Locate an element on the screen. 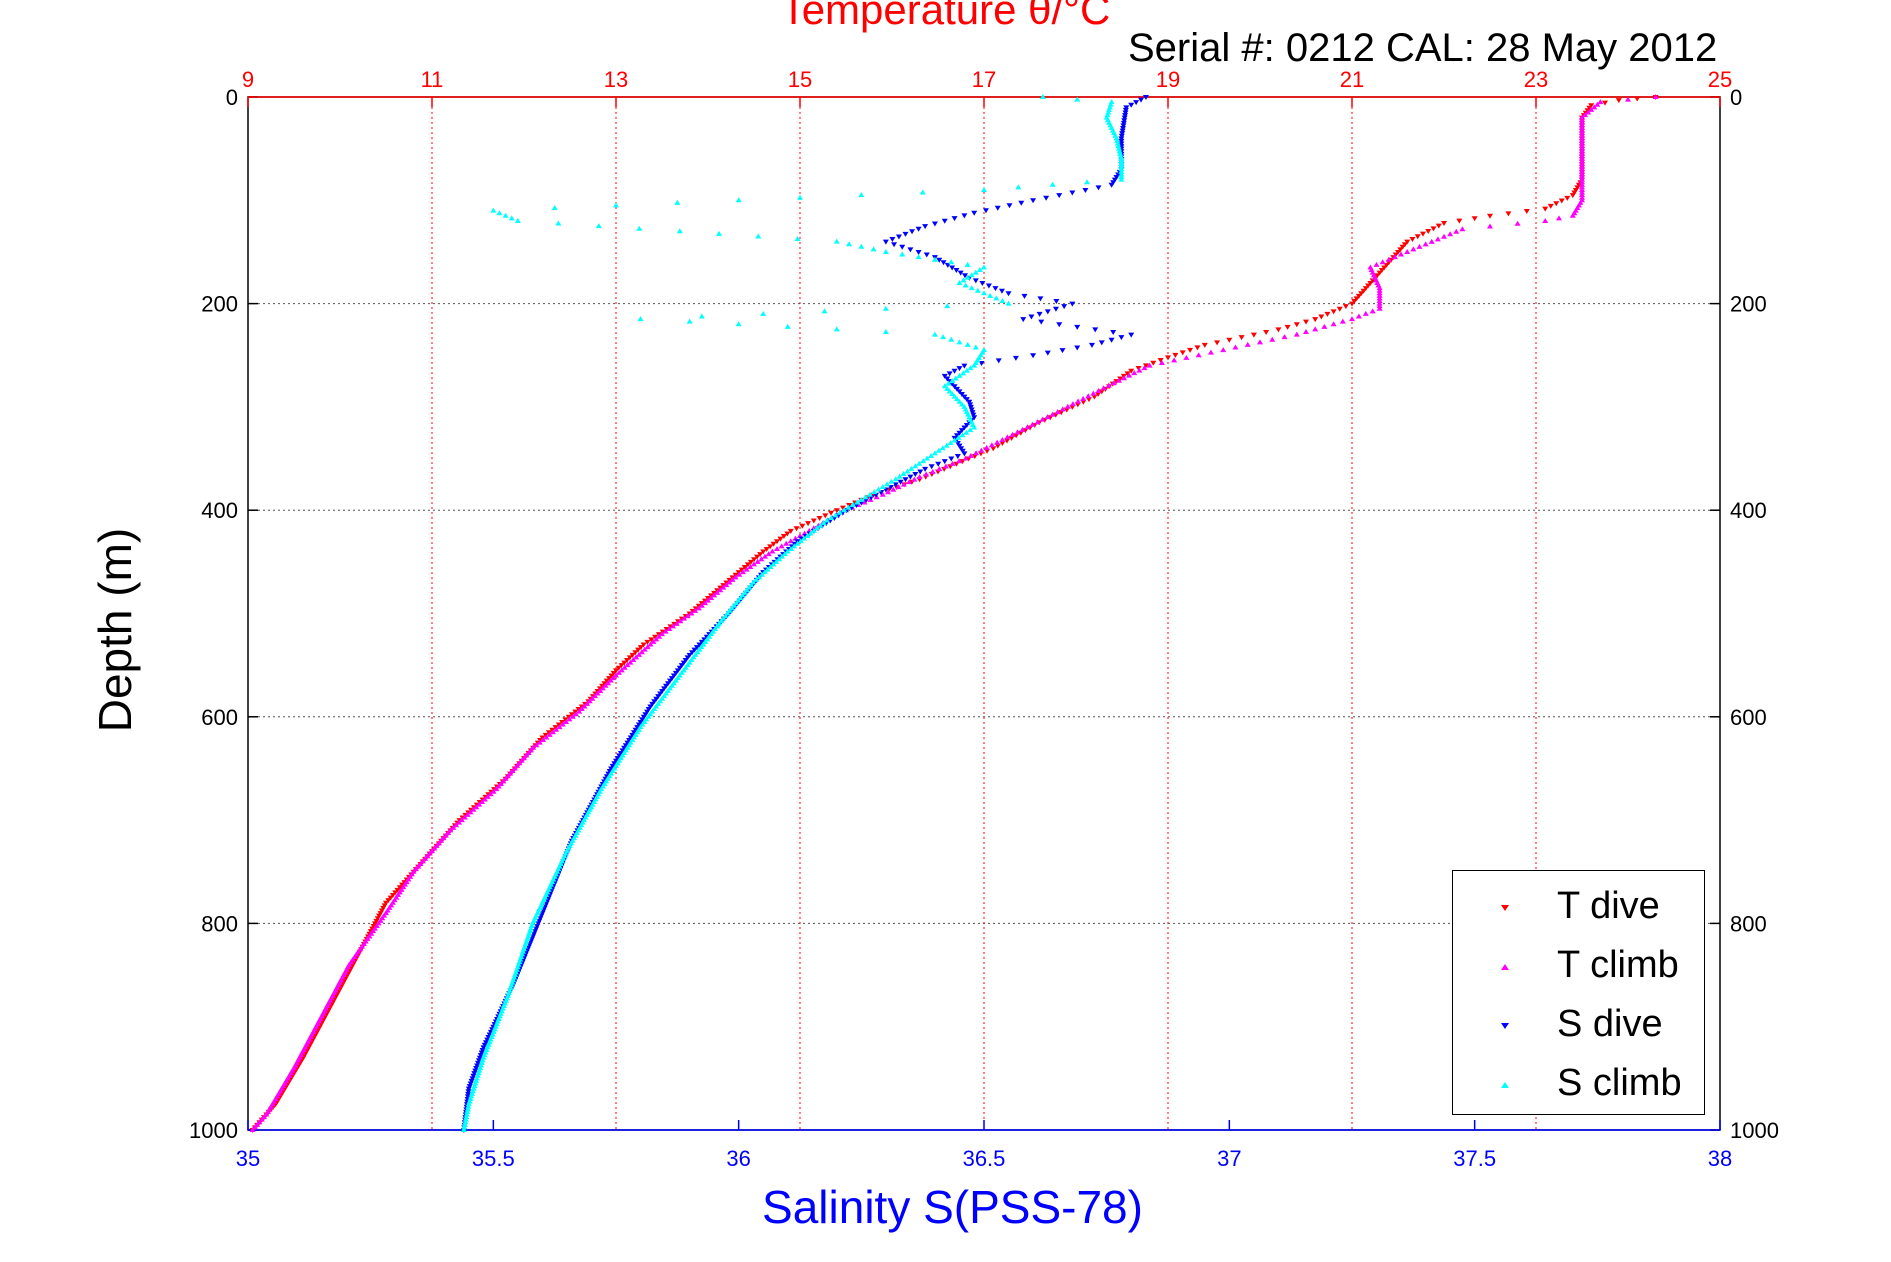 The image size is (1891, 1262). x-axis-label-text: Salinity S(PSS-78) is located at coordinates (952, 1207).